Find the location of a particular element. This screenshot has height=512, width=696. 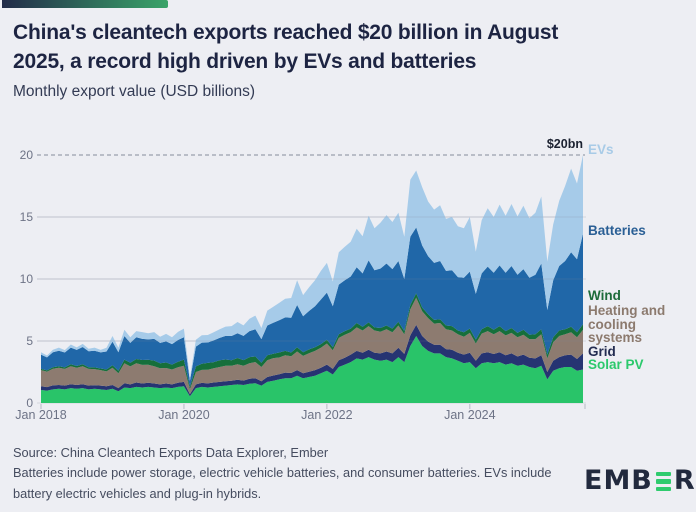

area-solar-pv is located at coordinates (312, 369).